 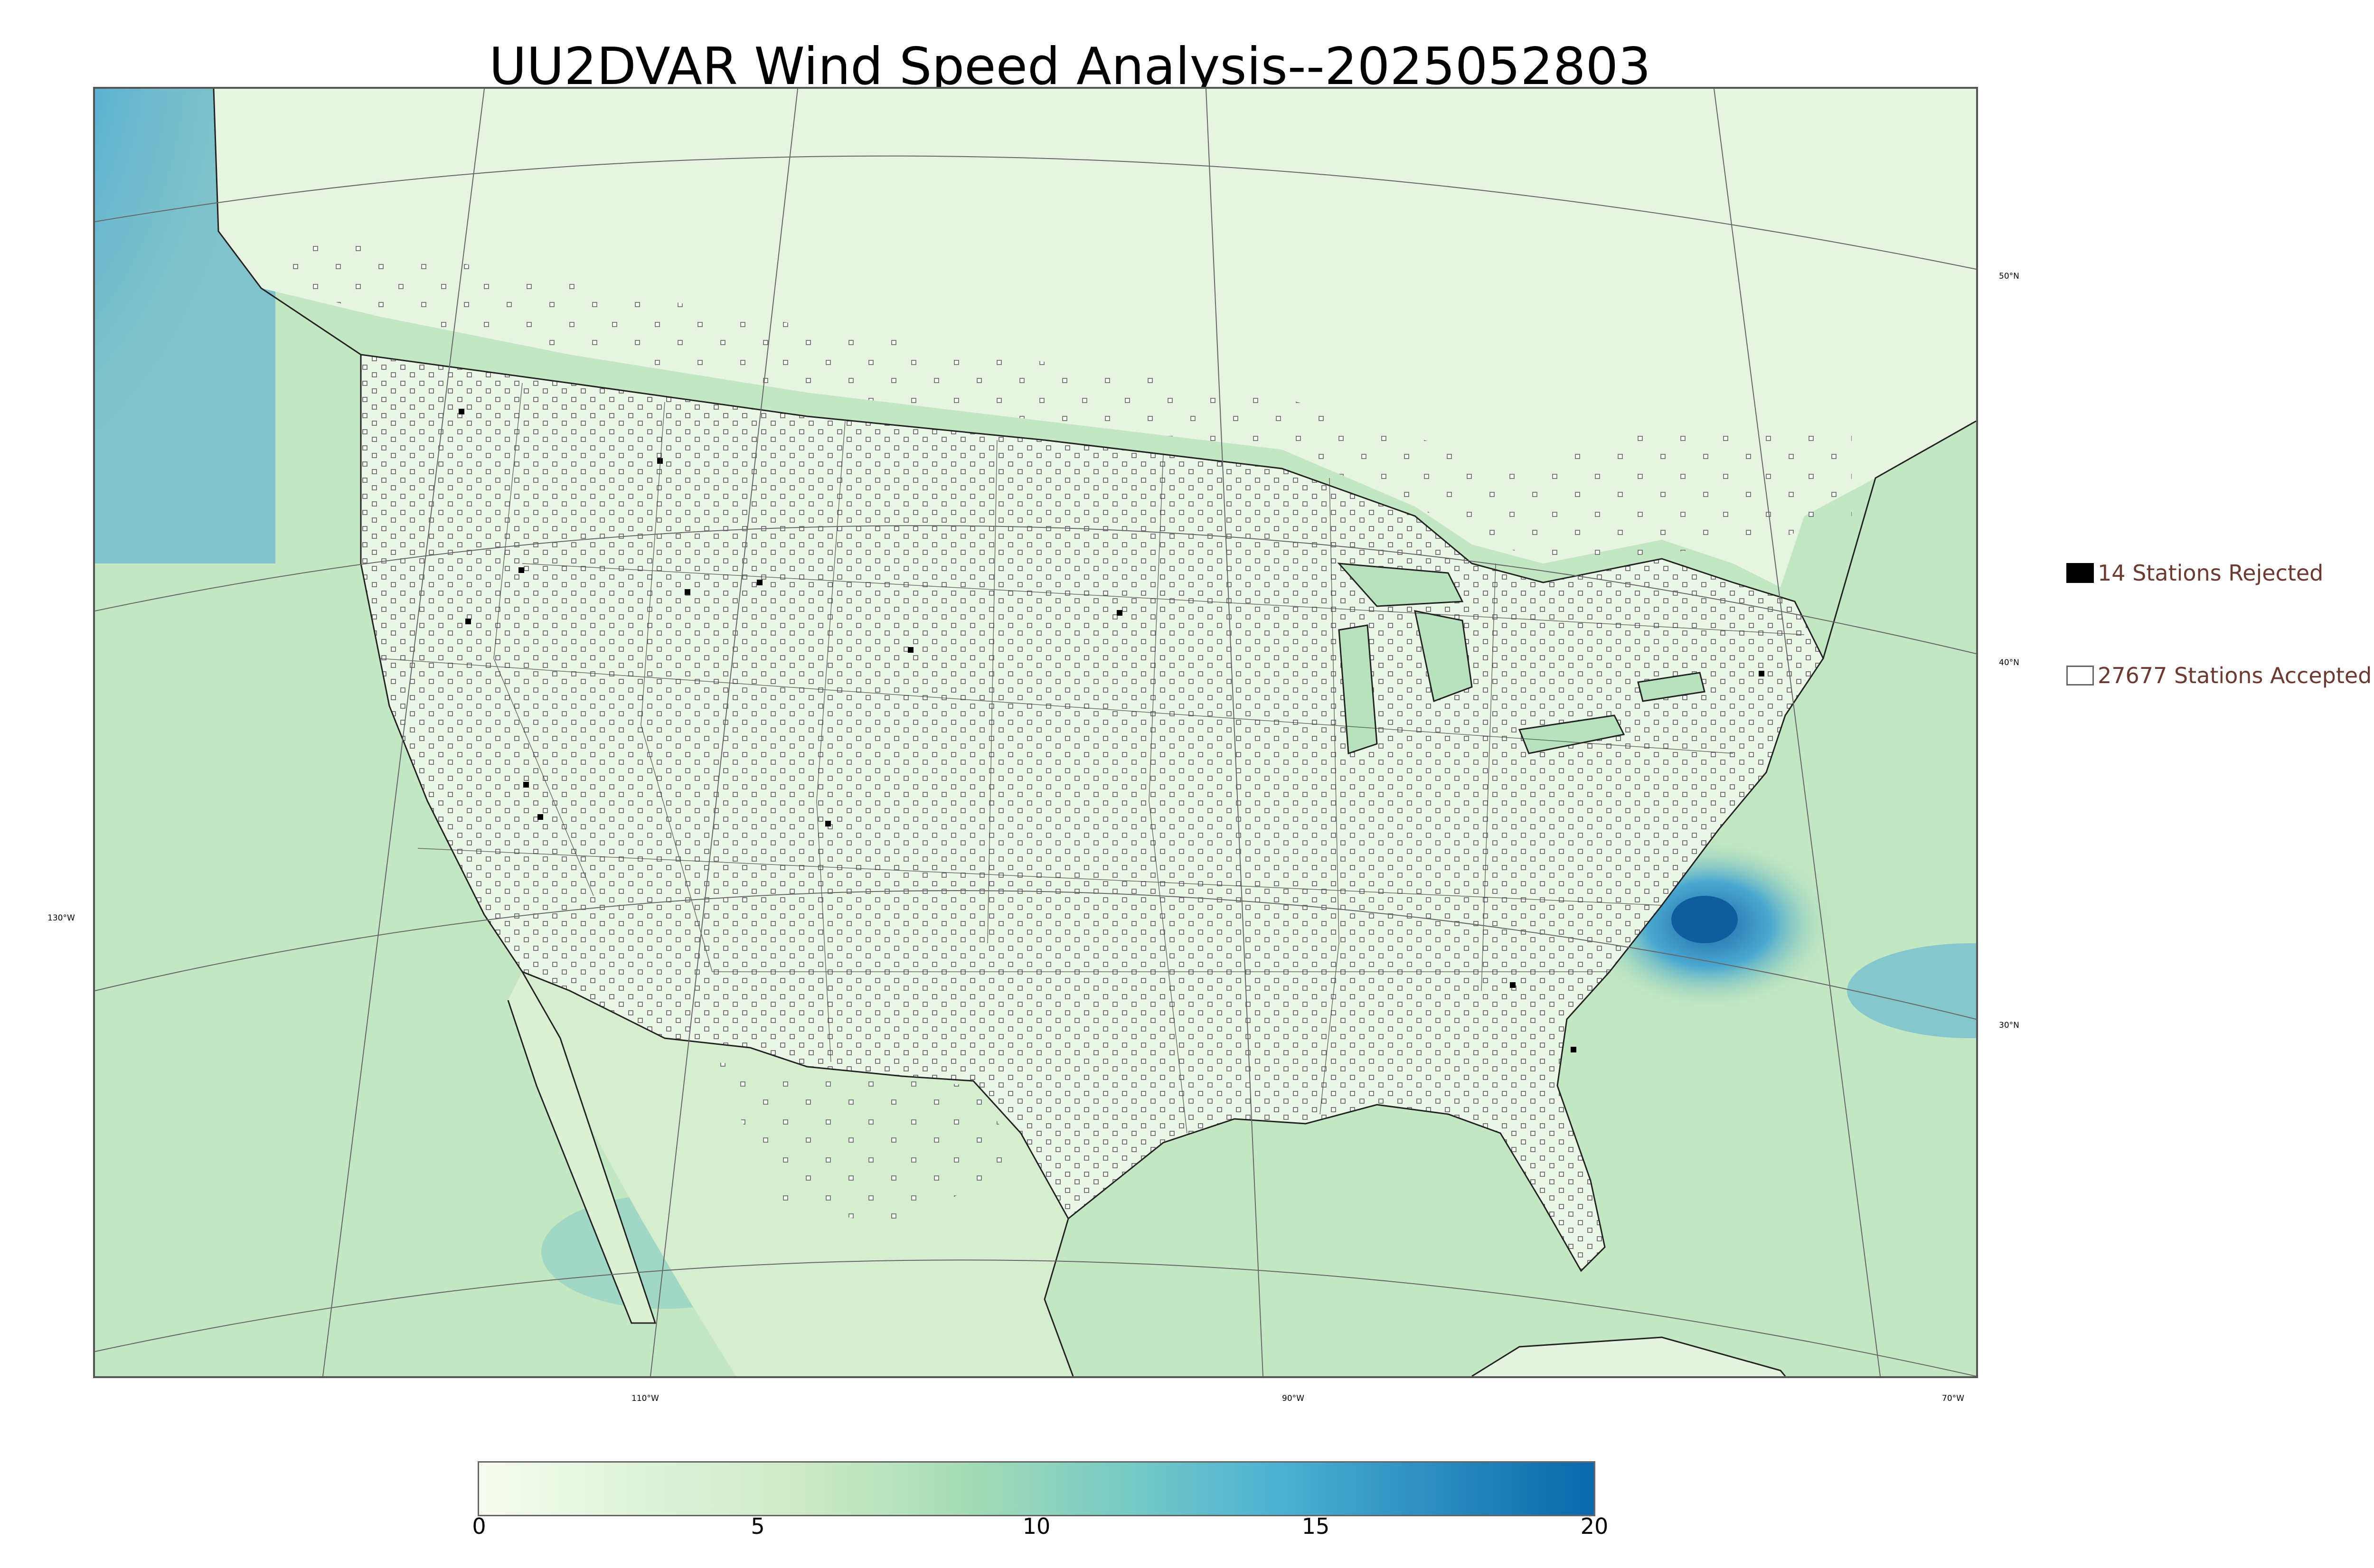 What do you see at coordinates (2009, 1025) in the screenshot?
I see `lat-label-30n: 30°N` at bounding box center [2009, 1025].